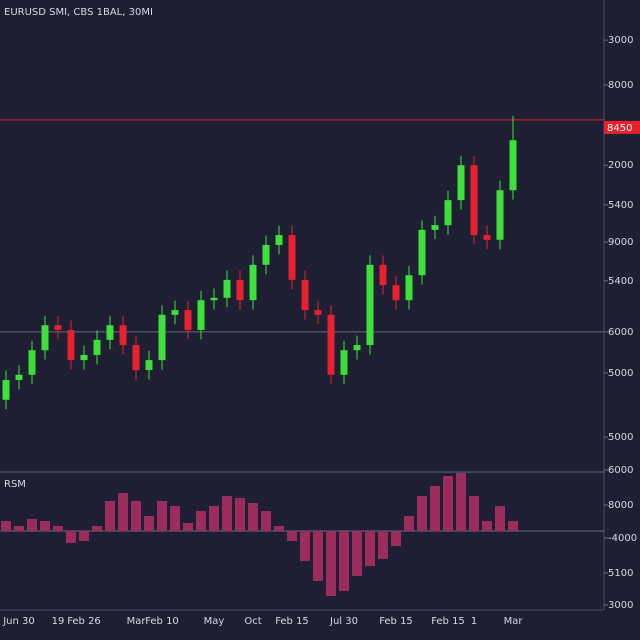  I want to click on x-tick-label: Feb 10, so click(162, 621).